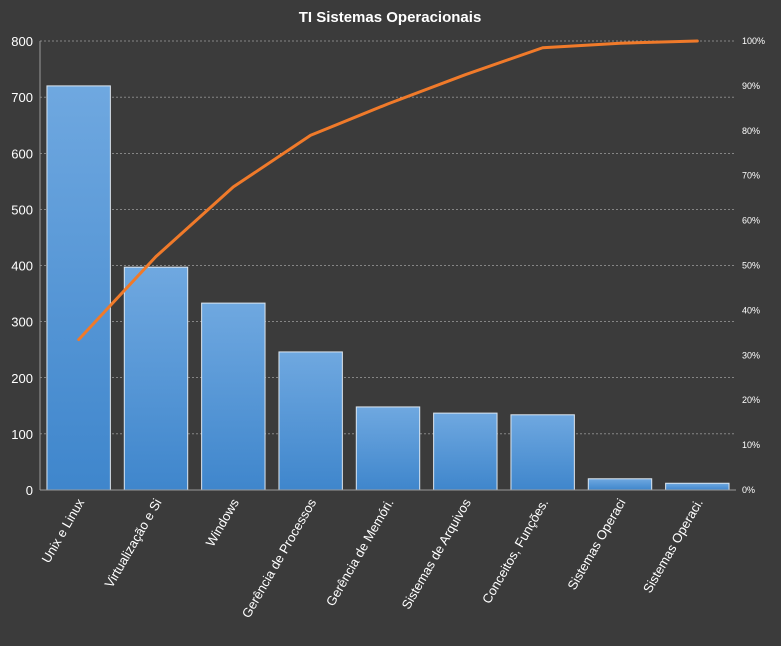  Describe the element at coordinates (22, 378) in the screenshot. I see `y-tick-label: 200` at that location.